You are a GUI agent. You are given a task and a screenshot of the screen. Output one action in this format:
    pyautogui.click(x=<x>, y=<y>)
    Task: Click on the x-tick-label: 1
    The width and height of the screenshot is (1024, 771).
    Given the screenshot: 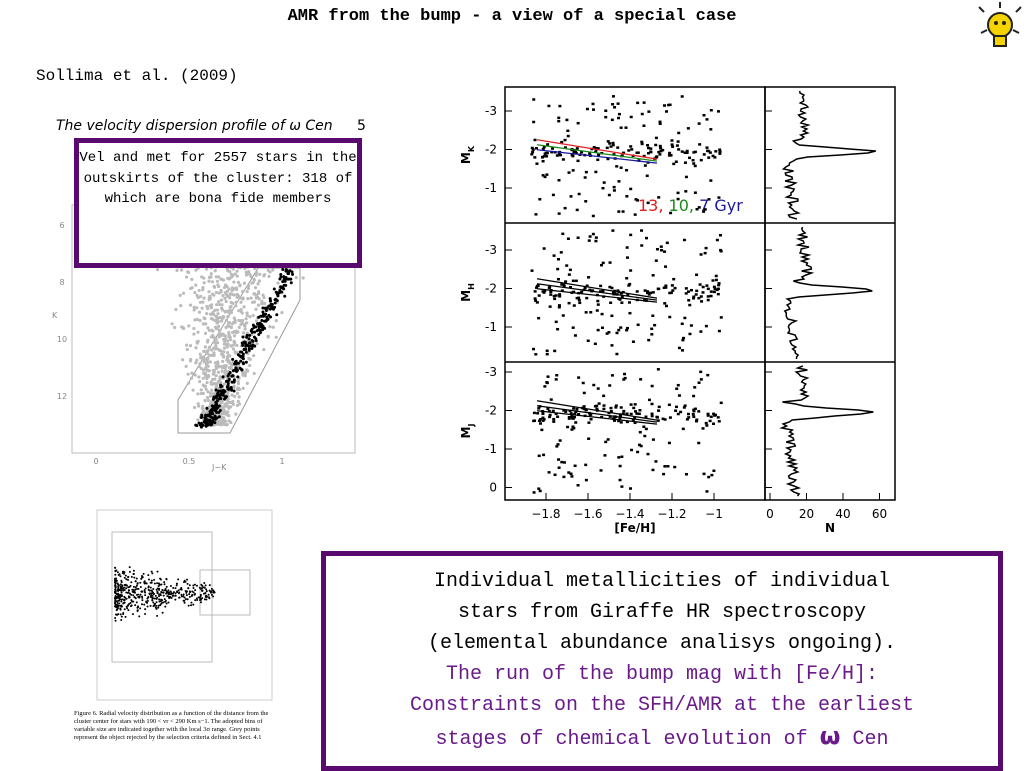 What is the action you would take?
    pyautogui.click(x=281, y=461)
    